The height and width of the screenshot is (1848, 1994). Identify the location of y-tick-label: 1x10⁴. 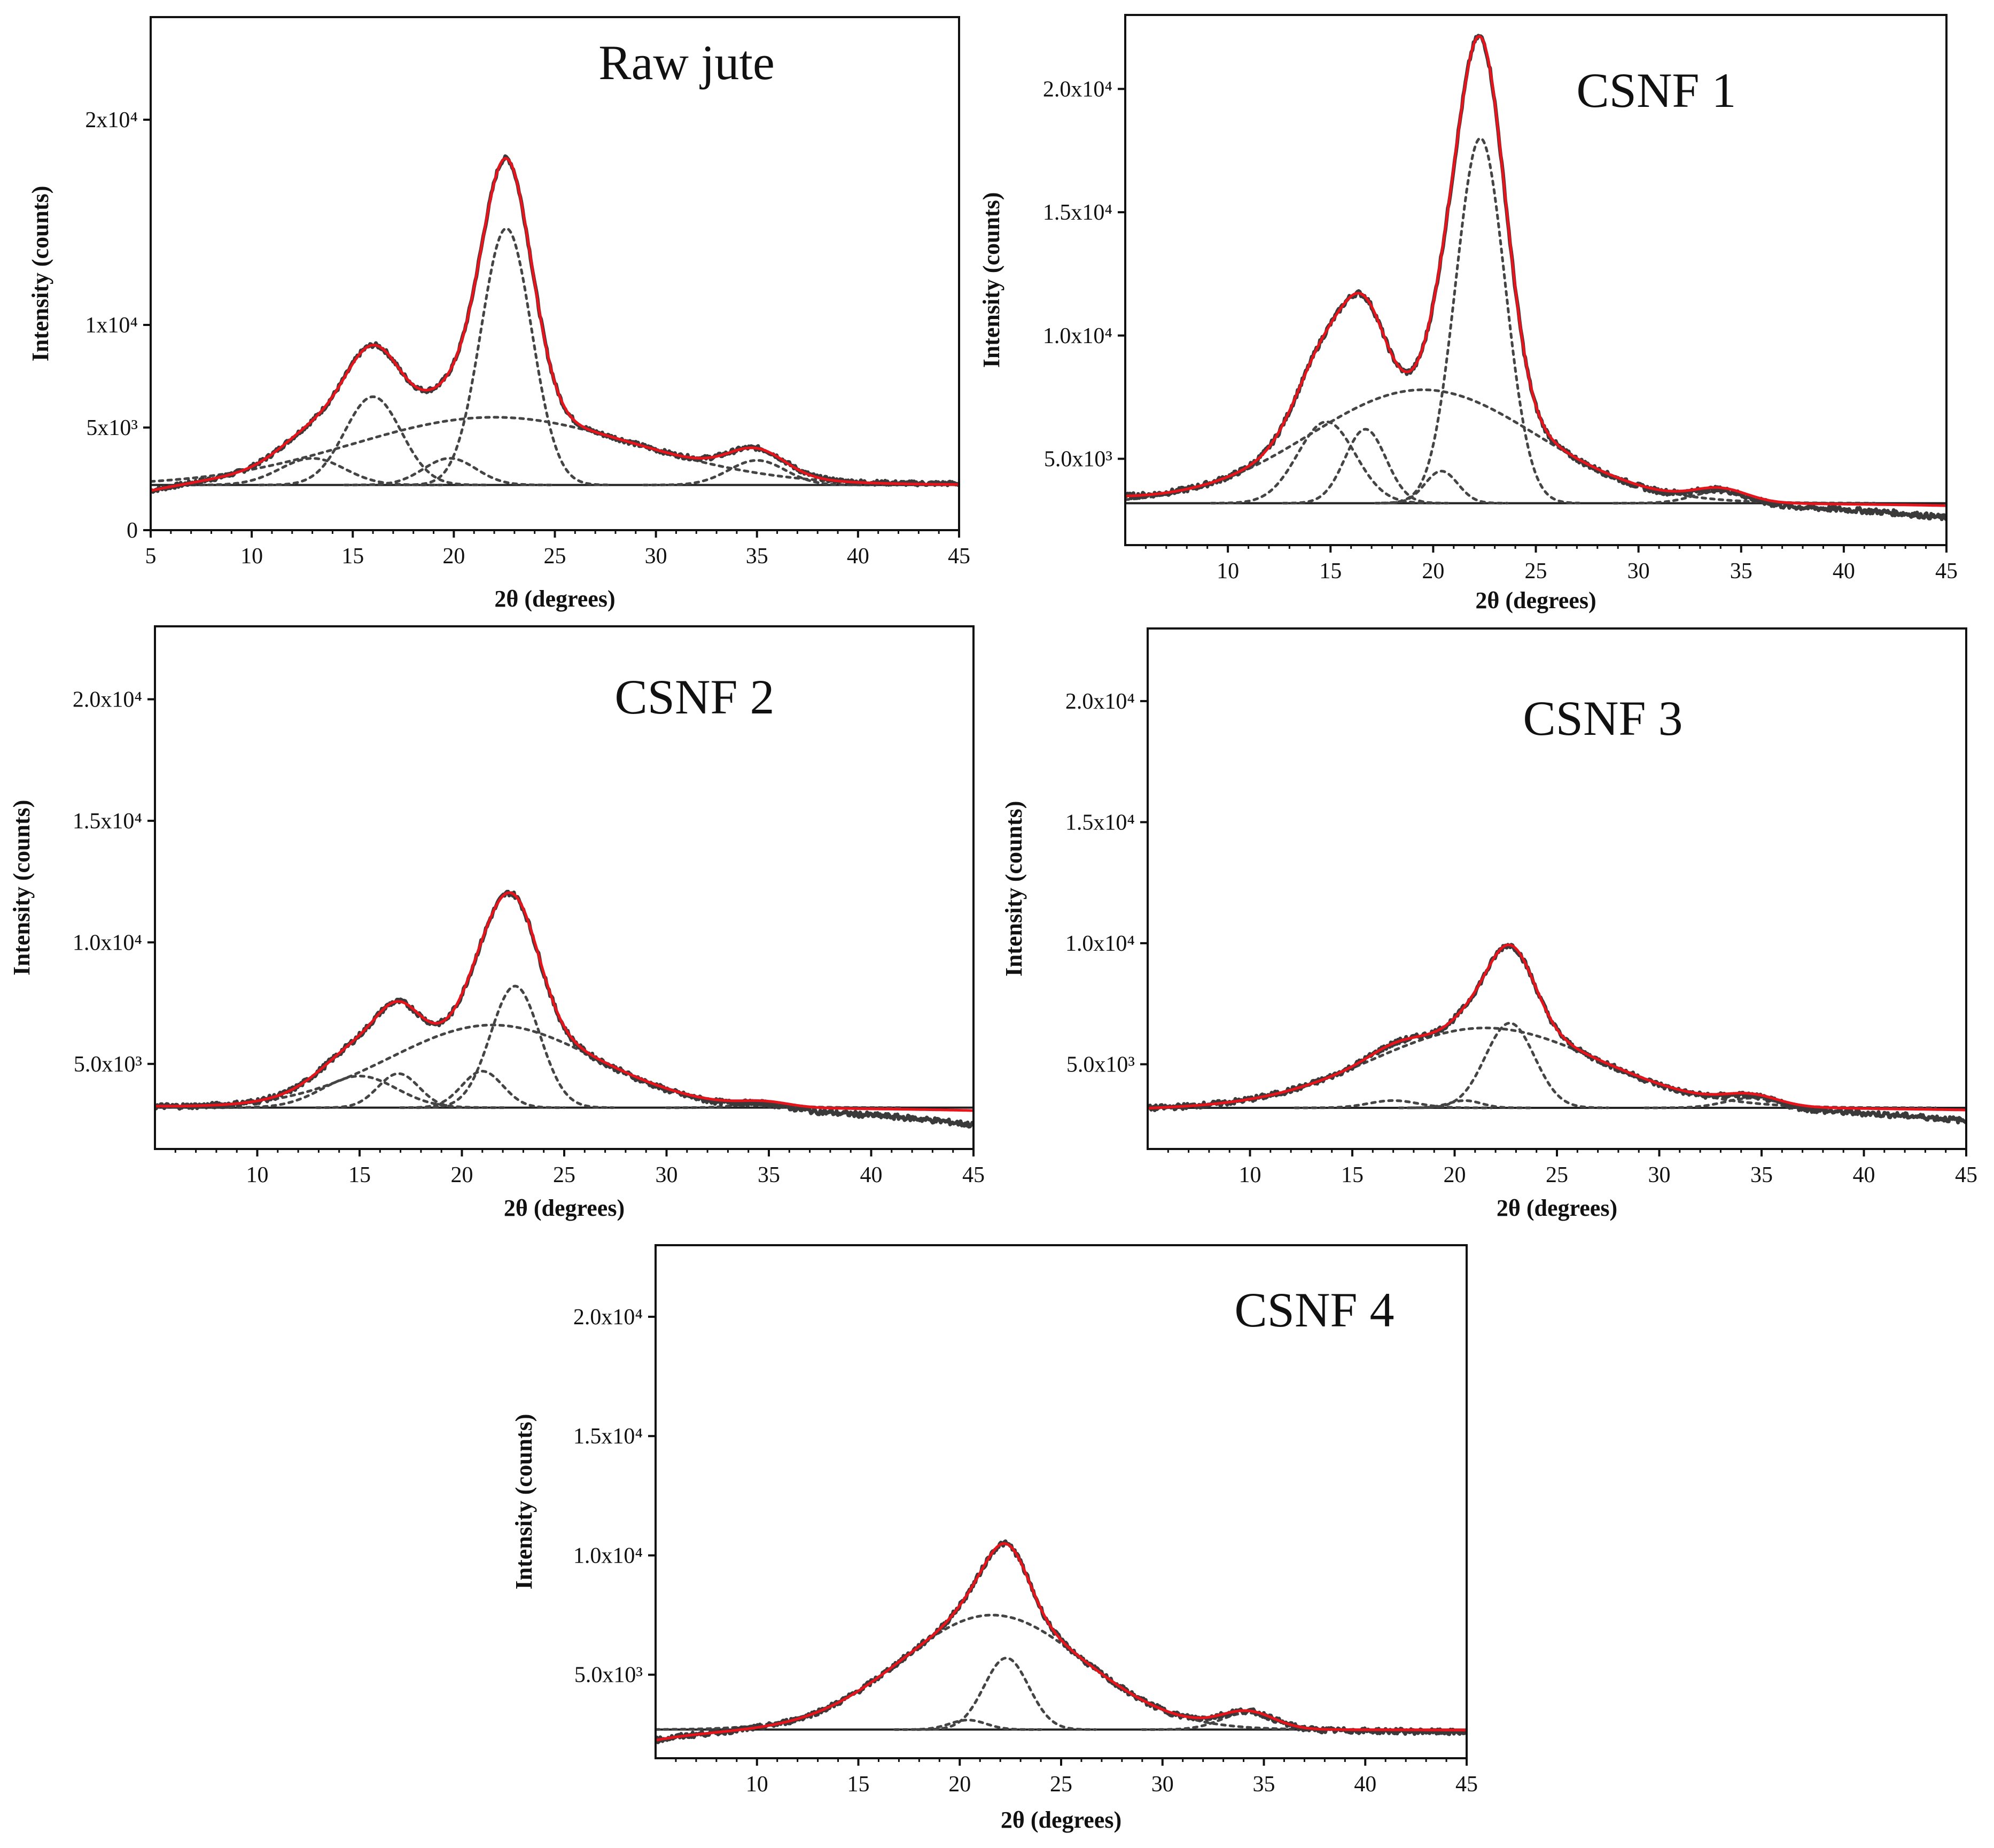
(112, 325).